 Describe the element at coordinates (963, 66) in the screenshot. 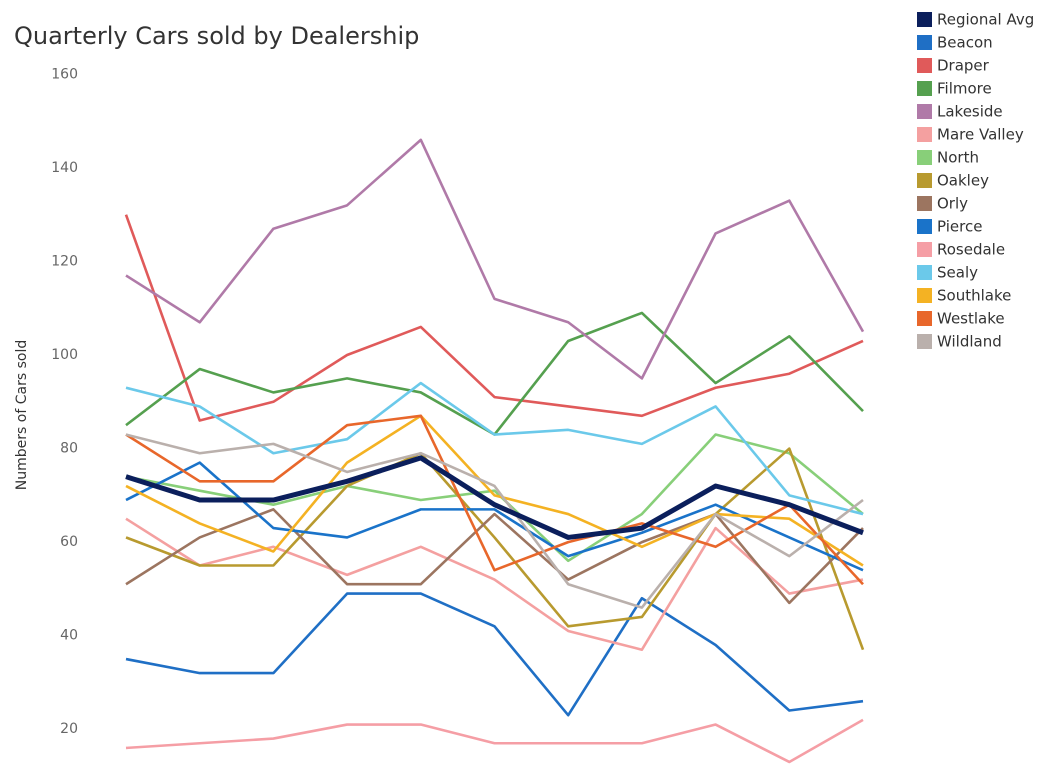

I see `legend-label: Draper` at that location.